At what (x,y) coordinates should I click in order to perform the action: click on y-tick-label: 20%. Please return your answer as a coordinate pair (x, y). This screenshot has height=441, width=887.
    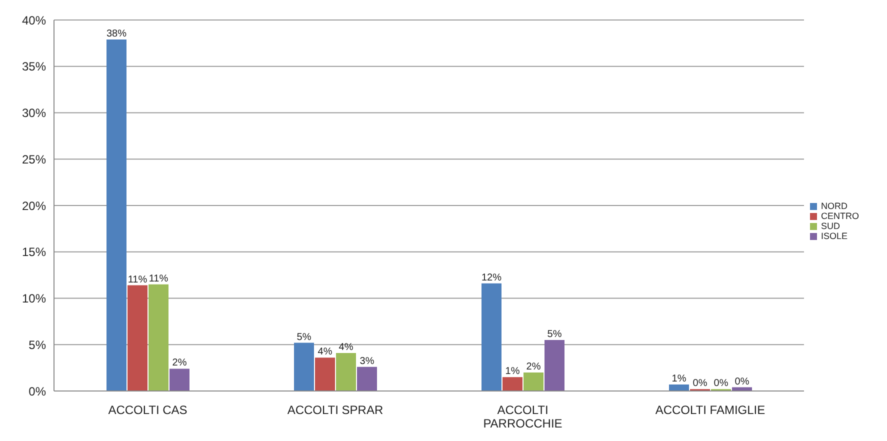
    Looking at the image, I should click on (34, 205).